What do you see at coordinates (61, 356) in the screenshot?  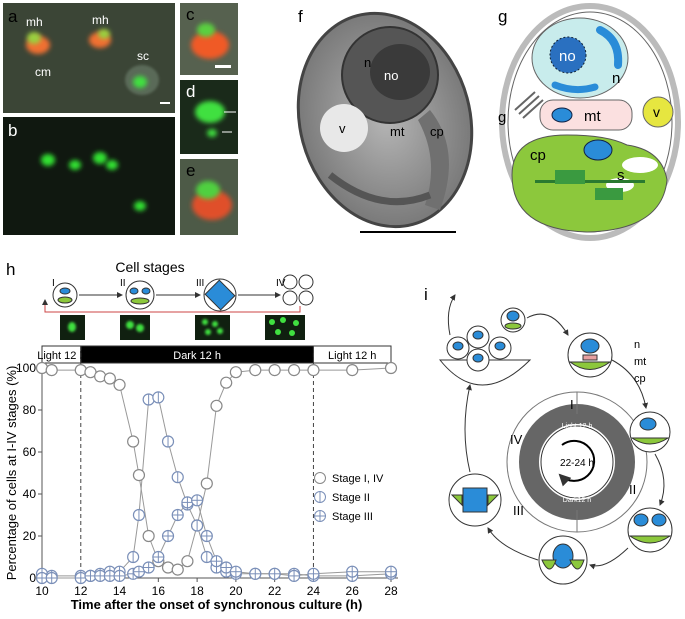 I see `period-label: Light 12 h` at bounding box center [61, 356].